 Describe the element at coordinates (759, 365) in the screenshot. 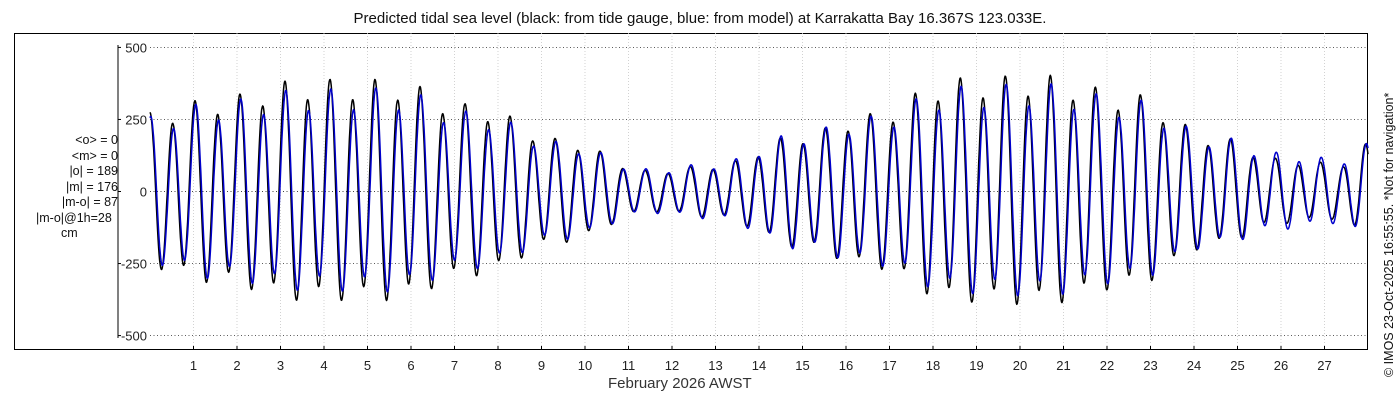

I see `x-tick-label: 14` at that location.